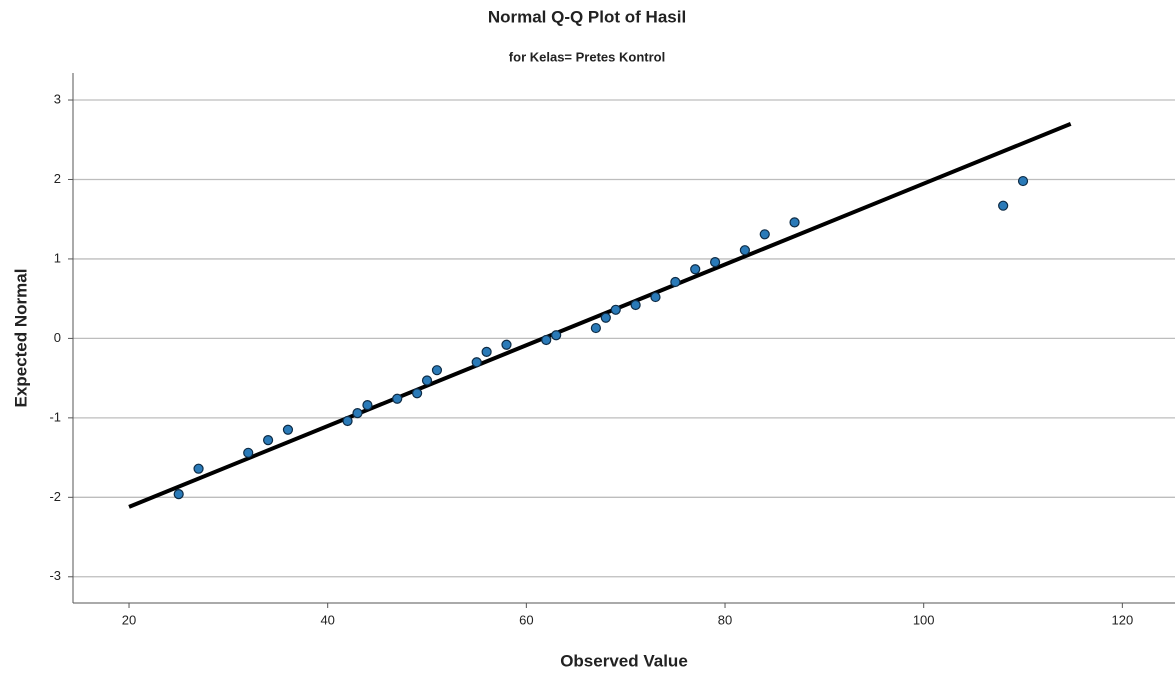 This screenshot has height=678, width=1175. What do you see at coordinates (587, 56) in the screenshot?
I see `chart-subtitle: for Kelas= Pretes Kontrol` at bounding box center [587, 56].